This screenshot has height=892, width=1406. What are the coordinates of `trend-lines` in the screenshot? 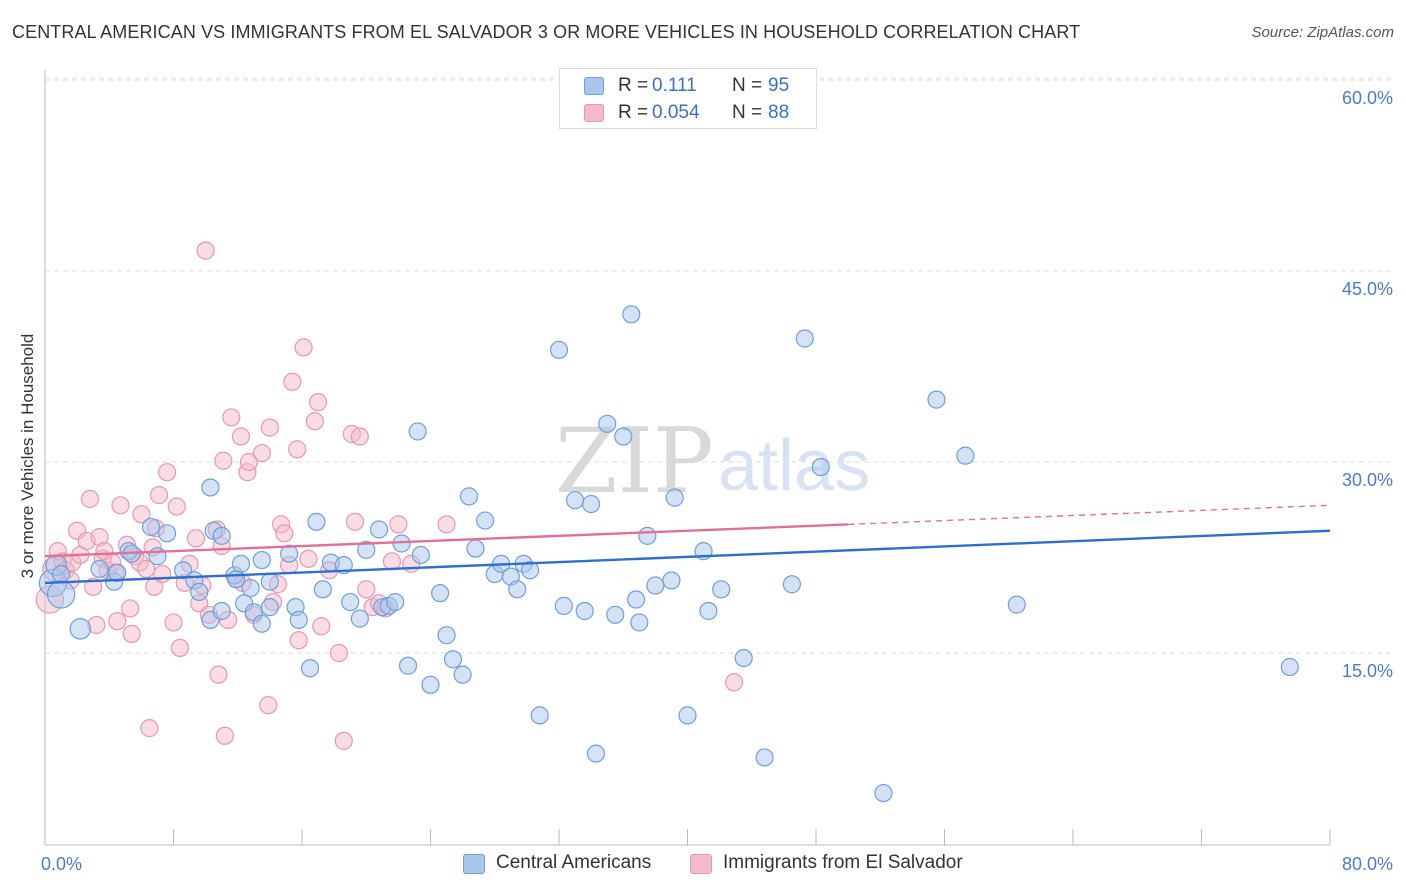 It's located at (687, 544).